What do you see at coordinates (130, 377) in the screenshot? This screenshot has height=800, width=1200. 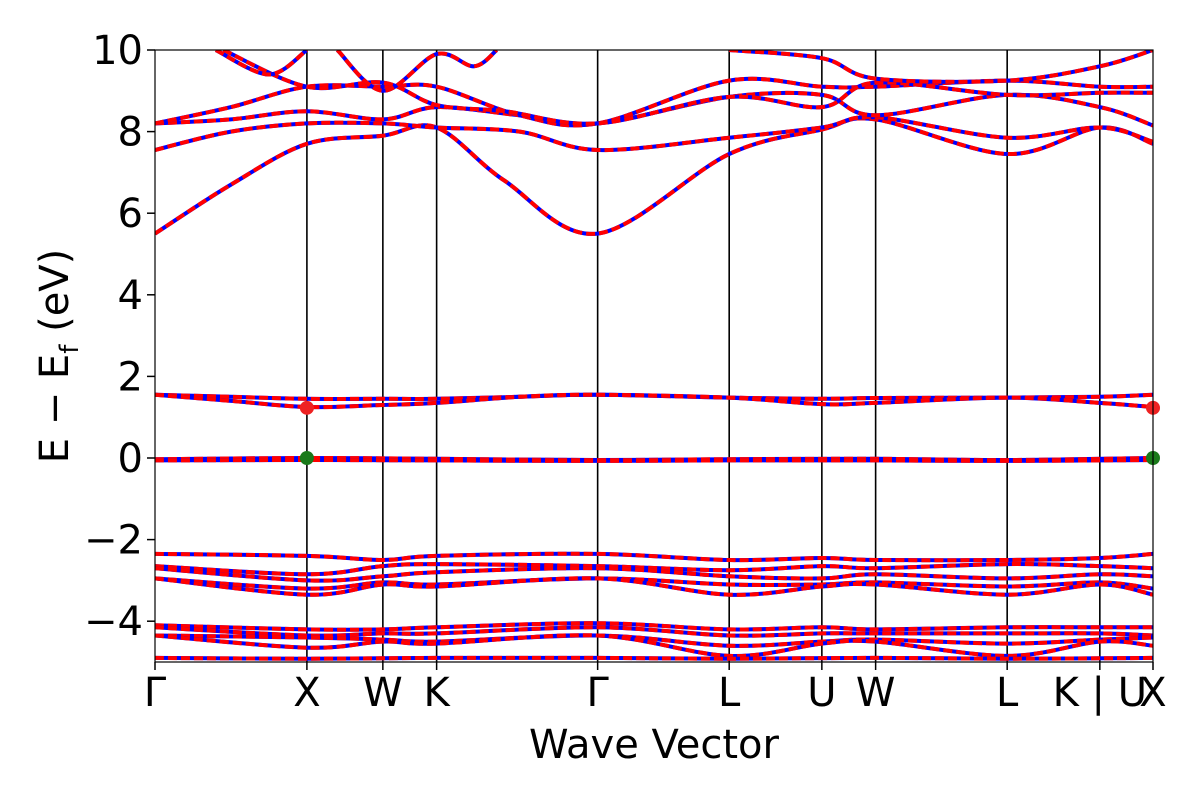 I see `y-tick-label-4: 2` at bounding box center [130, 377].